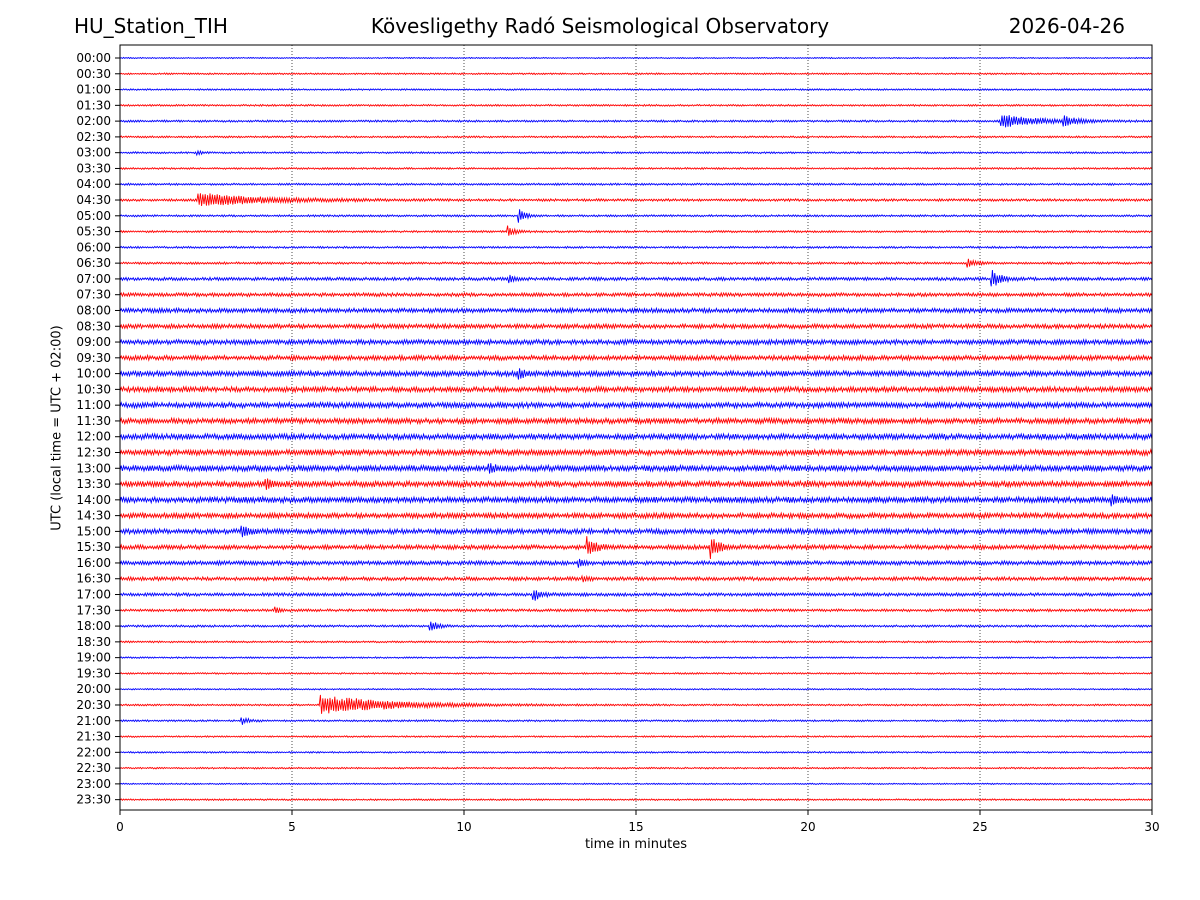  I want to click on row-label: 15:00, so click(93, 531).